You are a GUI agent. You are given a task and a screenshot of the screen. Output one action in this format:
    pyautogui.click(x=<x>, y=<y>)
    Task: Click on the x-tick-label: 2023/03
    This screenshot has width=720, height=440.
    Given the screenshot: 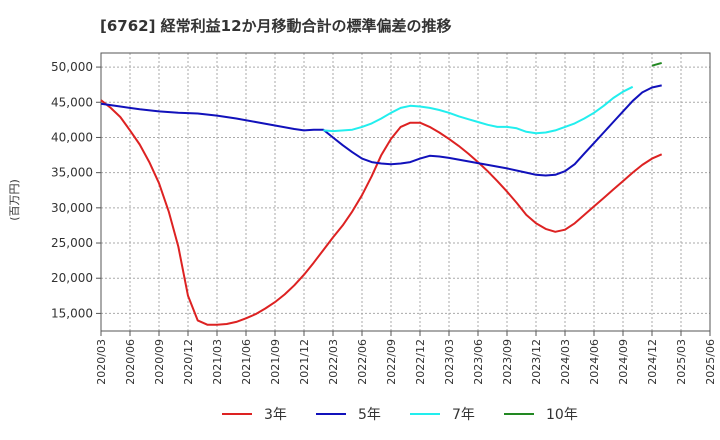 What is the action you would take?
    pyautogui.click(x=449, y=362)
    